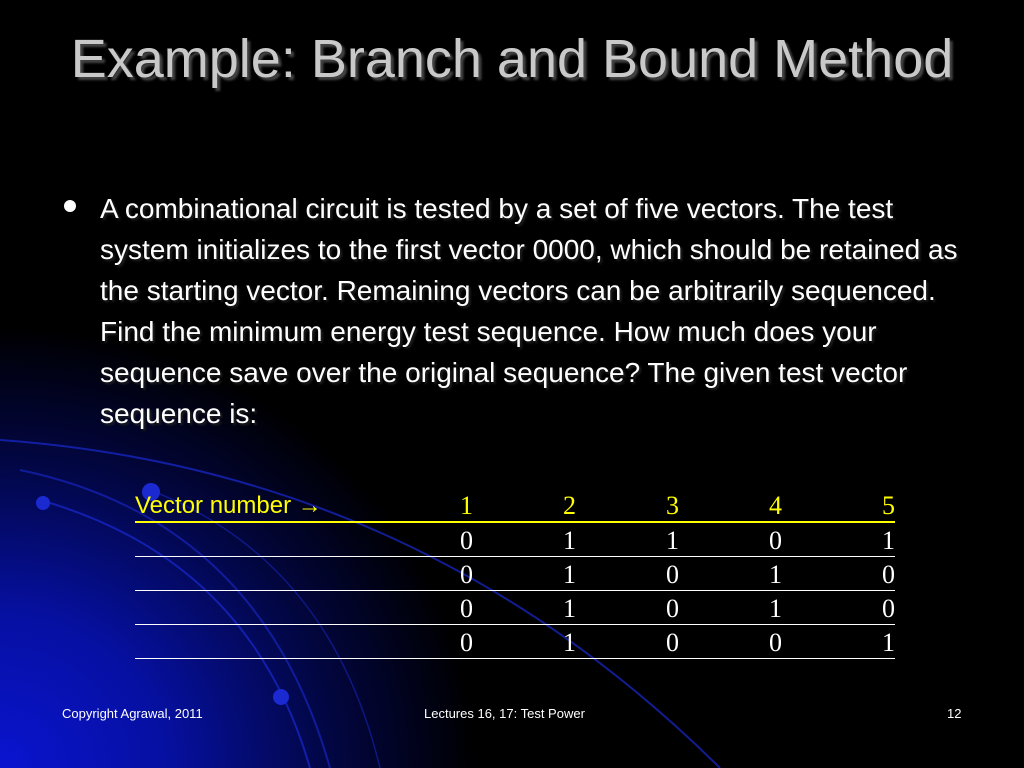 The height and width of the screenshot is (768, 1024). Describe the element at coordinates (70, 206) in the screenshot. I see `bullet-icon` at that location.